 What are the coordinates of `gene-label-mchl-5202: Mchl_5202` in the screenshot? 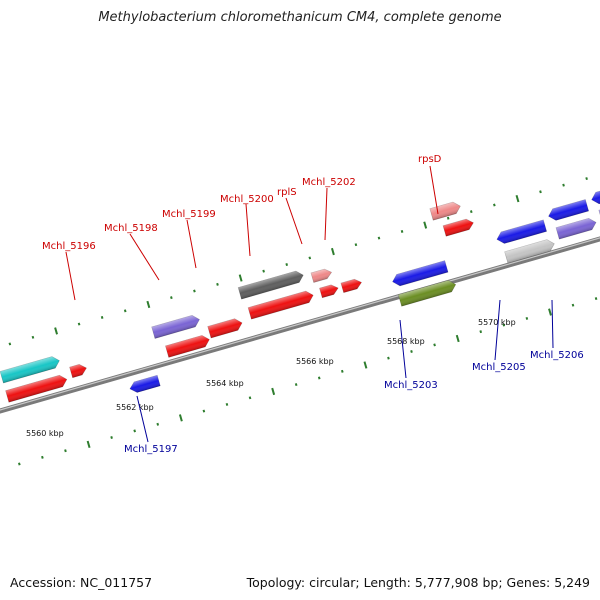 It's located at (329, 182).